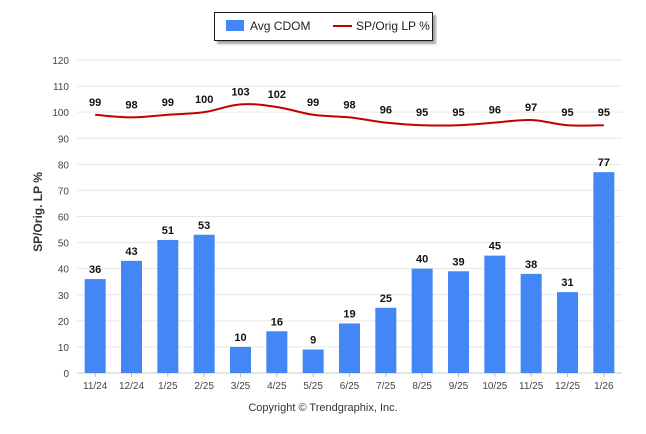 The width and height of the screenshot is (646, 434). Describe the element at coordinates (64, 322) in the screenshot. I see `y-tick-label: 20` at that location.